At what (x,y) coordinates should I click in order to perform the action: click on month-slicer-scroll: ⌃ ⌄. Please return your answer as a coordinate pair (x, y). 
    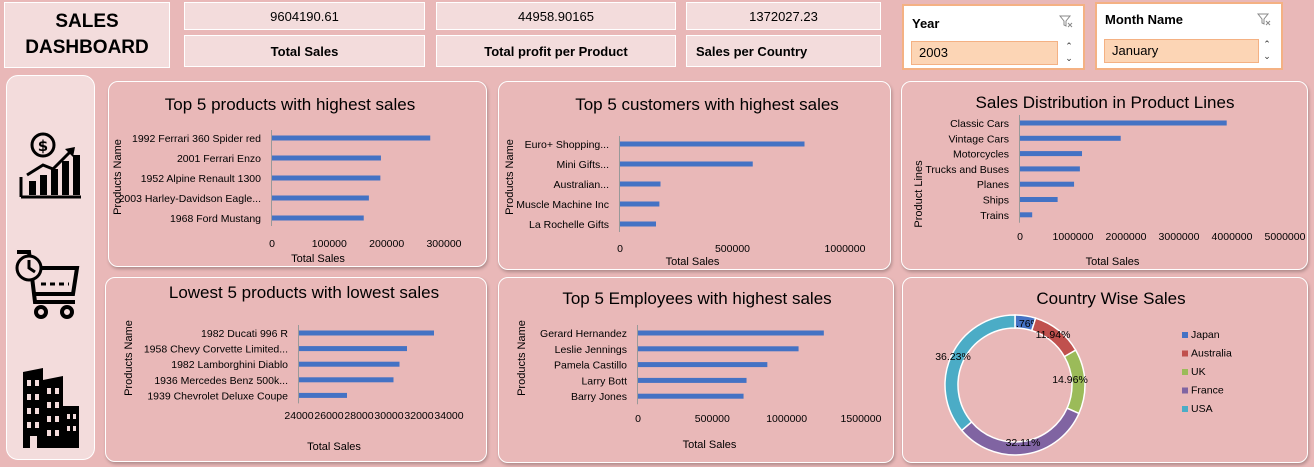
    Looking at the image, I should click on (1267, 51).